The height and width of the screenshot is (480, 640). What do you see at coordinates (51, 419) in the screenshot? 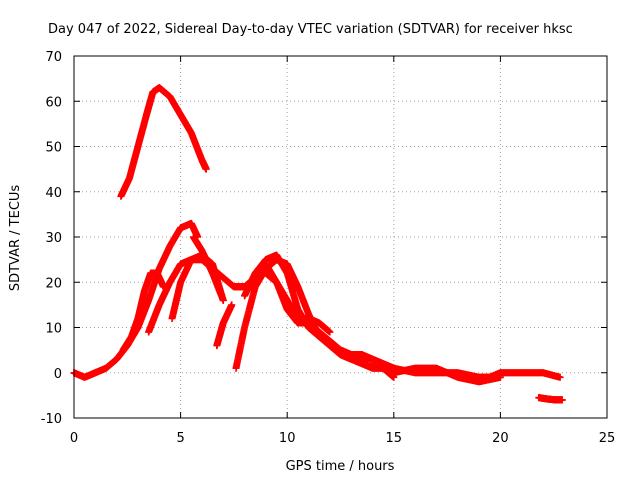
I see `y-tick-label: -10` at bounding box center [51, 419].